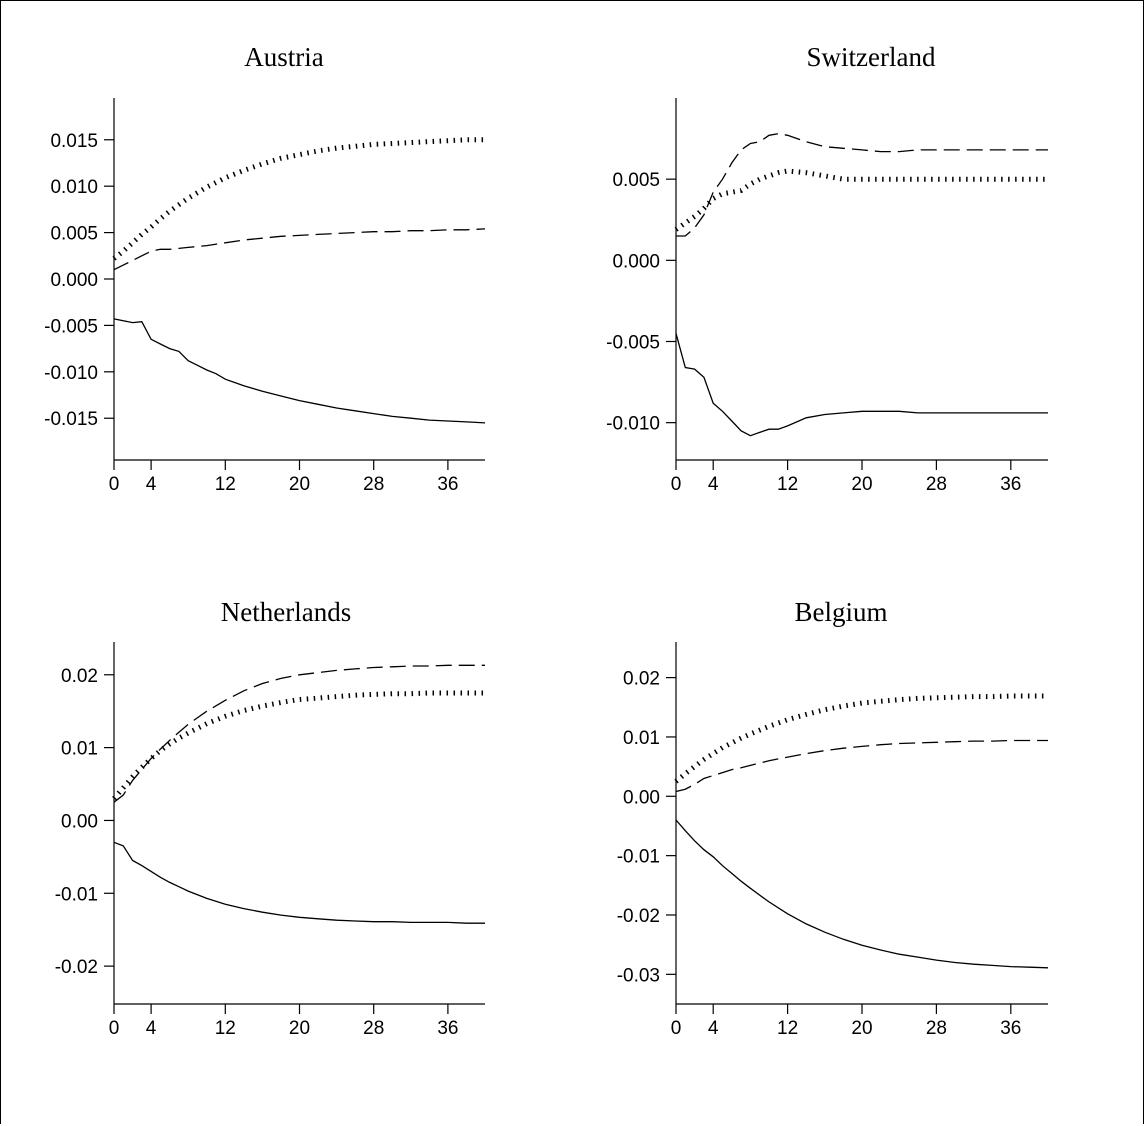 The image size is (1146, 1126). Describe the element at coordinates (286, 612) in the screenshot. I see `chart-title: Netherlands` at that location.